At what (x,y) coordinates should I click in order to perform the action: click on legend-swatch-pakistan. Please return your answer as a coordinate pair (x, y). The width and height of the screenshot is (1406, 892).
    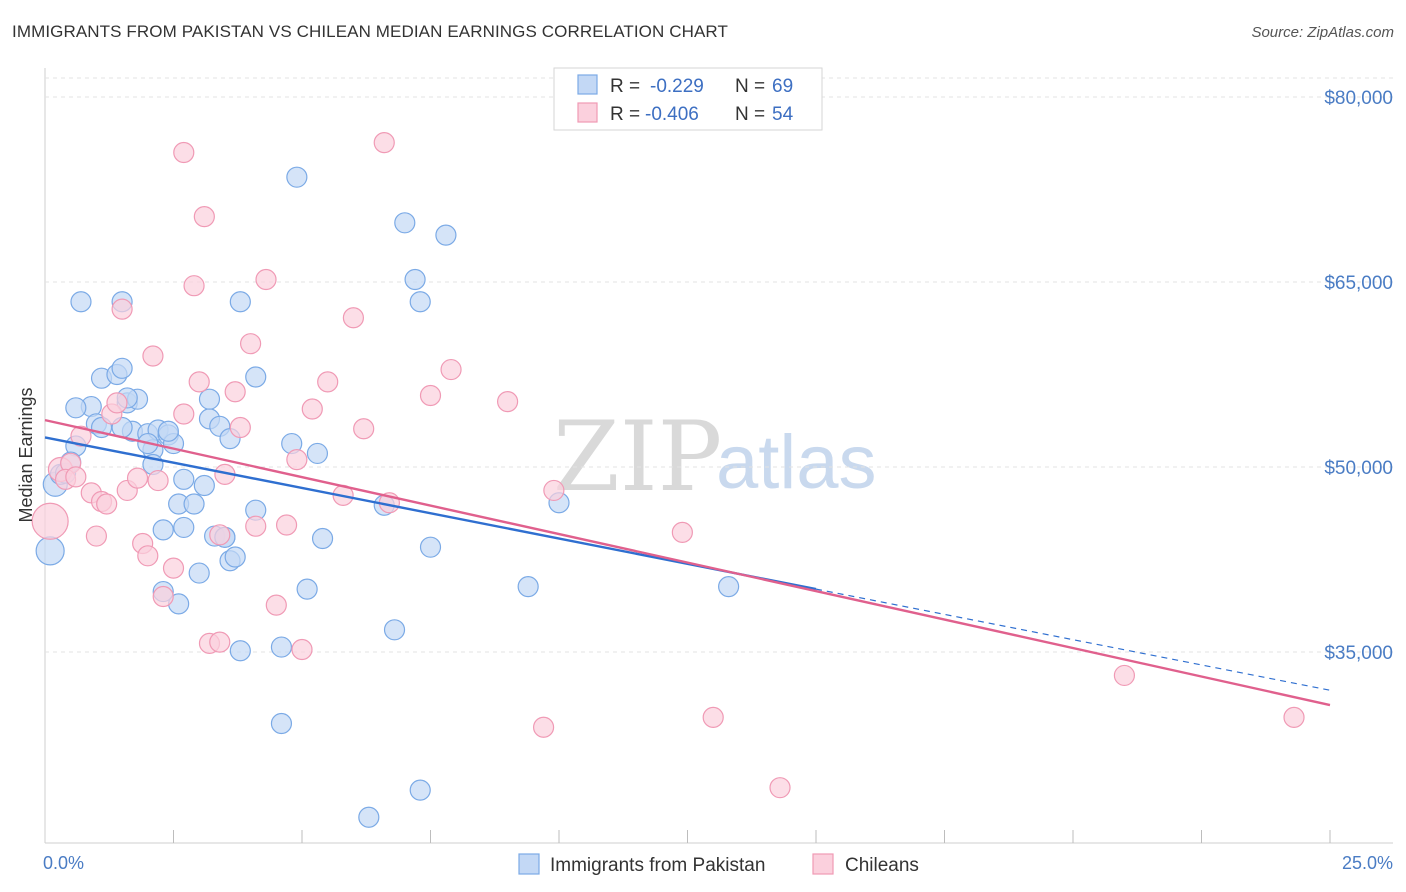
    Looking at the image, I should click on (587, 84).